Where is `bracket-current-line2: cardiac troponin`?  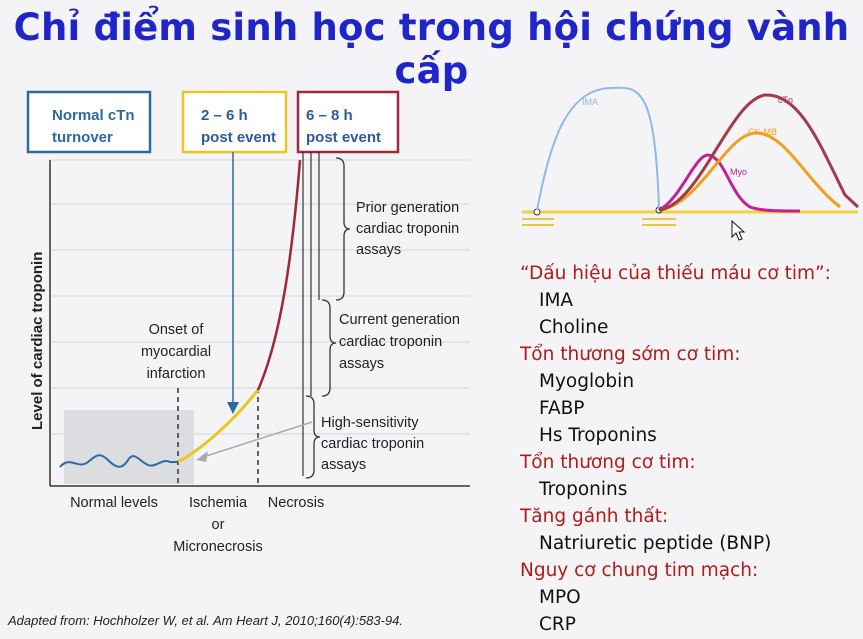
bracket-current-line2: cardiac troponin is located at coordinates (390, 342).